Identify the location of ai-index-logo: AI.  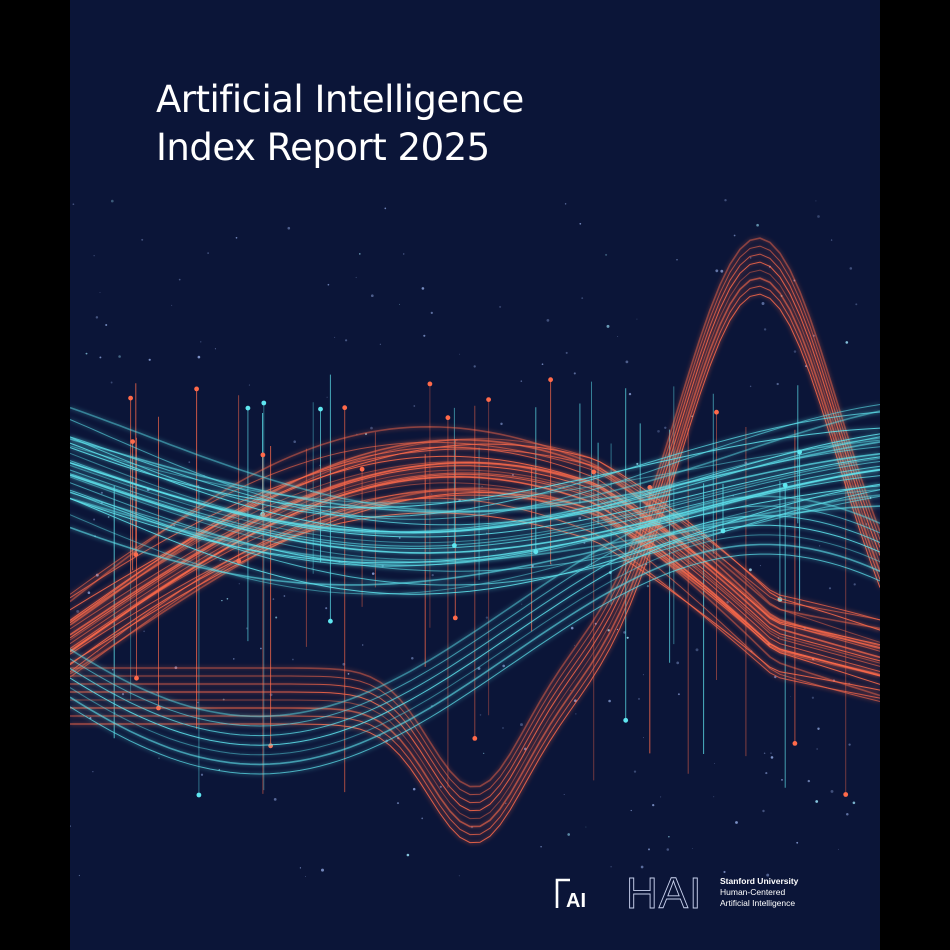
(570, 895).